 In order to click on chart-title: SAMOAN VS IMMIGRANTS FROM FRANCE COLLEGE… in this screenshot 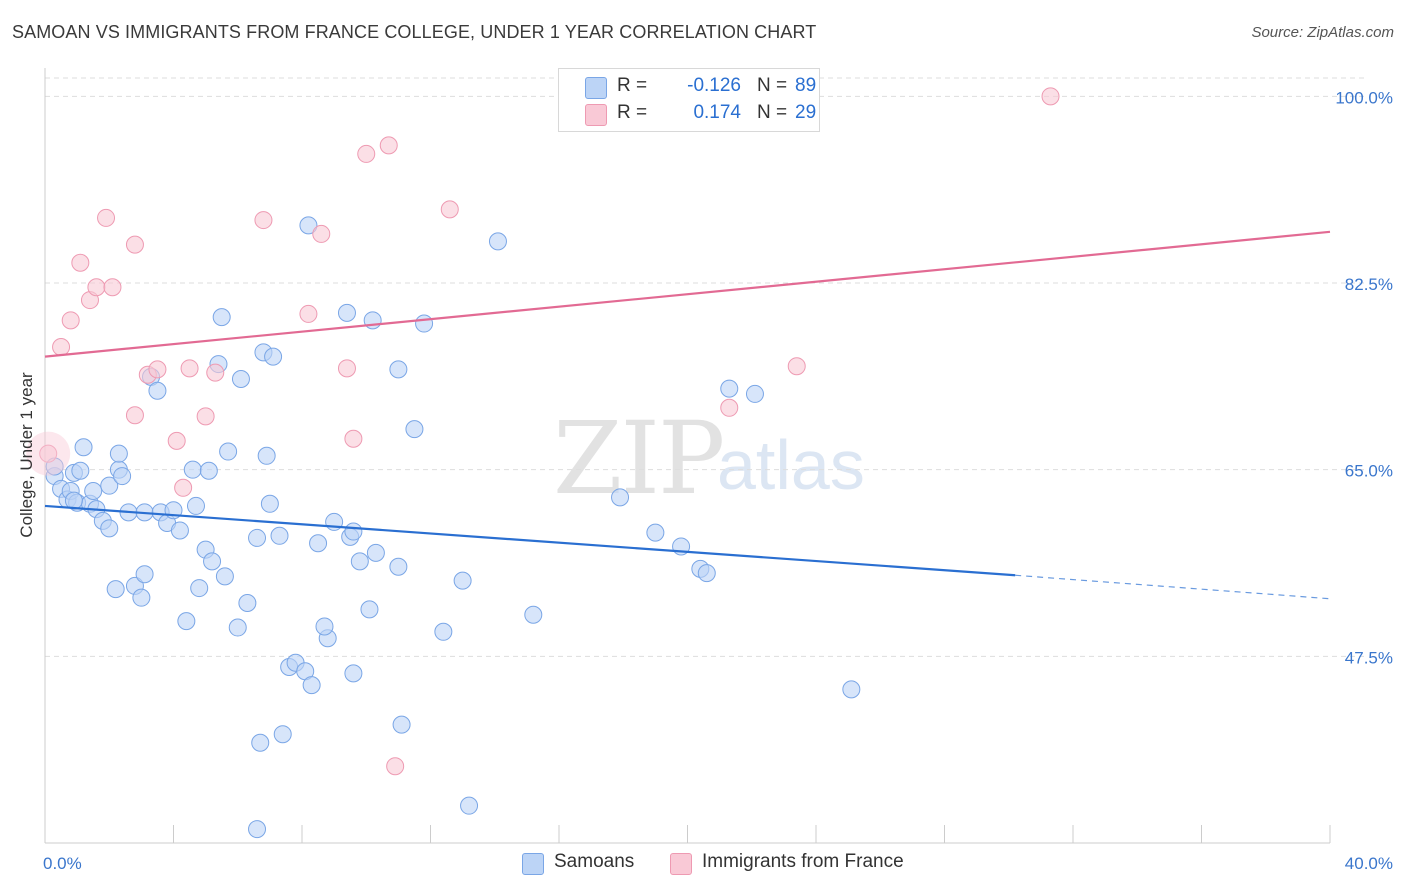, I will do `click(414, 32)`.